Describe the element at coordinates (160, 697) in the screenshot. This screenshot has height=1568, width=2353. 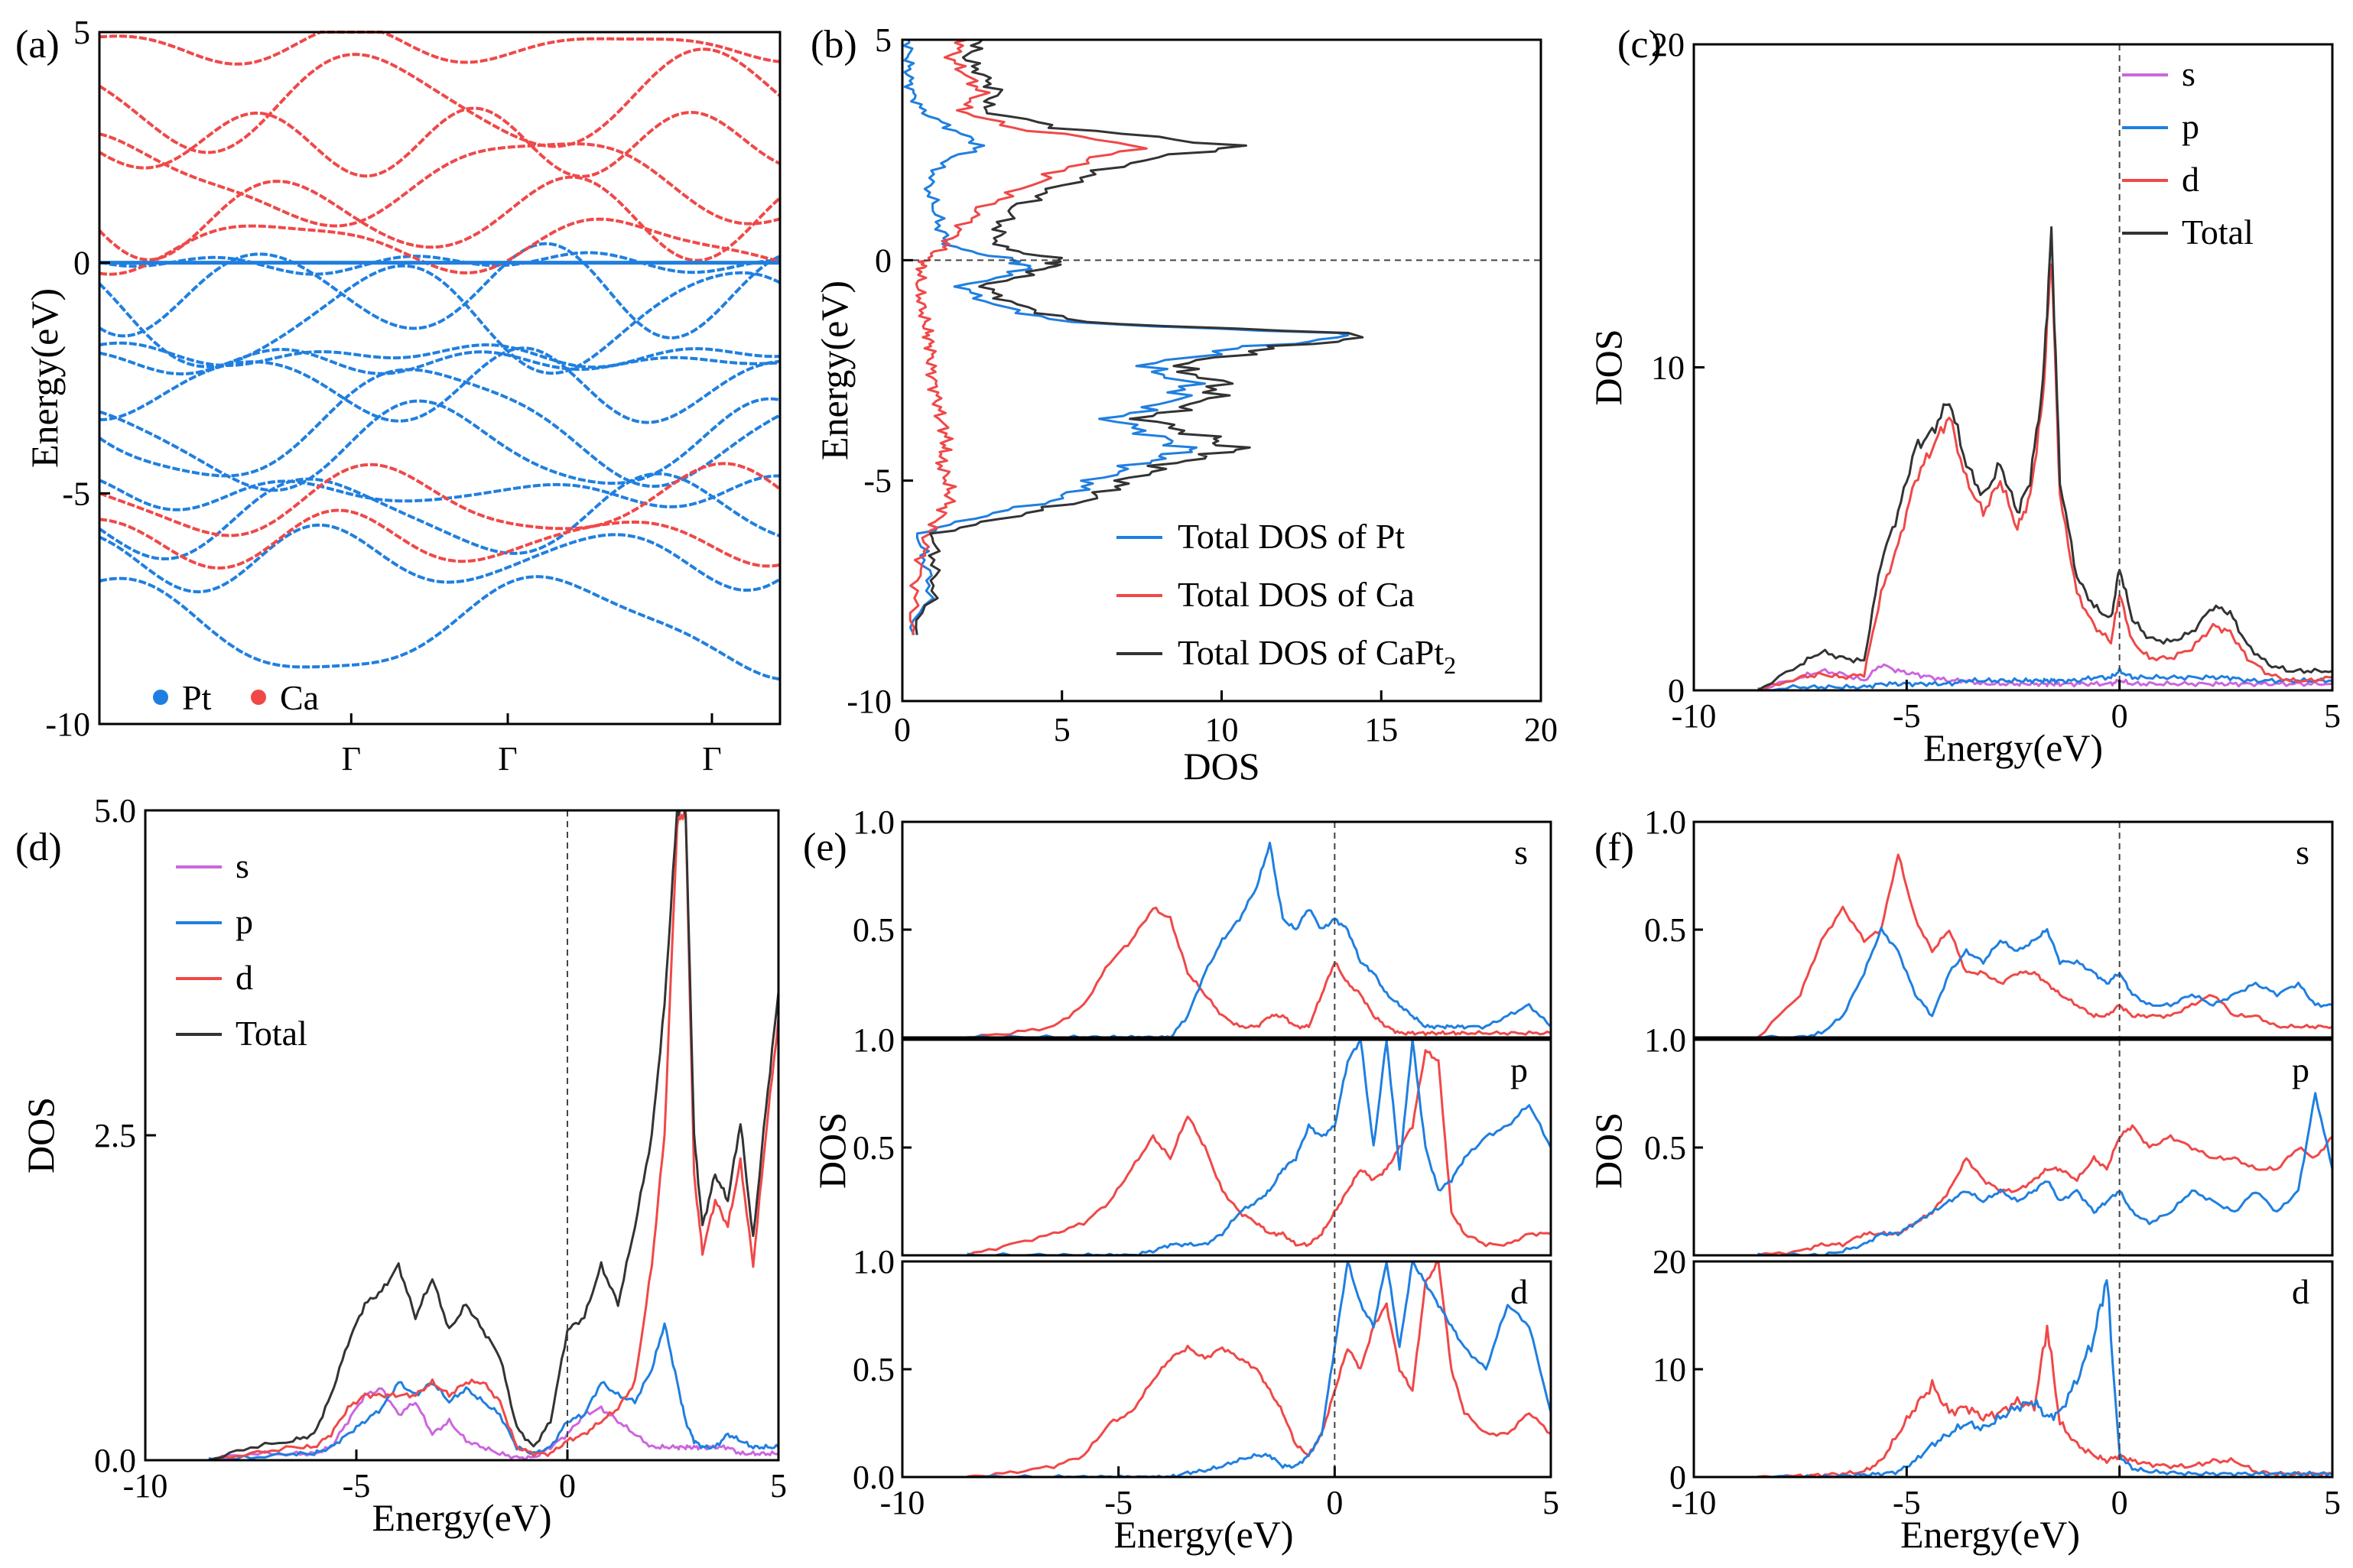
I see `legend-pt-dot` at that location.